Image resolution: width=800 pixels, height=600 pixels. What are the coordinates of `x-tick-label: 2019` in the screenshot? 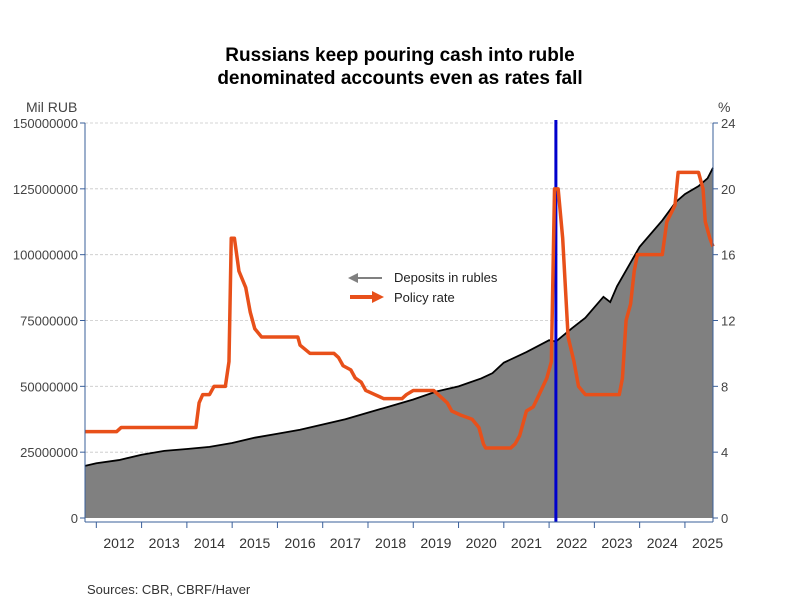 It's located at (435, 543).